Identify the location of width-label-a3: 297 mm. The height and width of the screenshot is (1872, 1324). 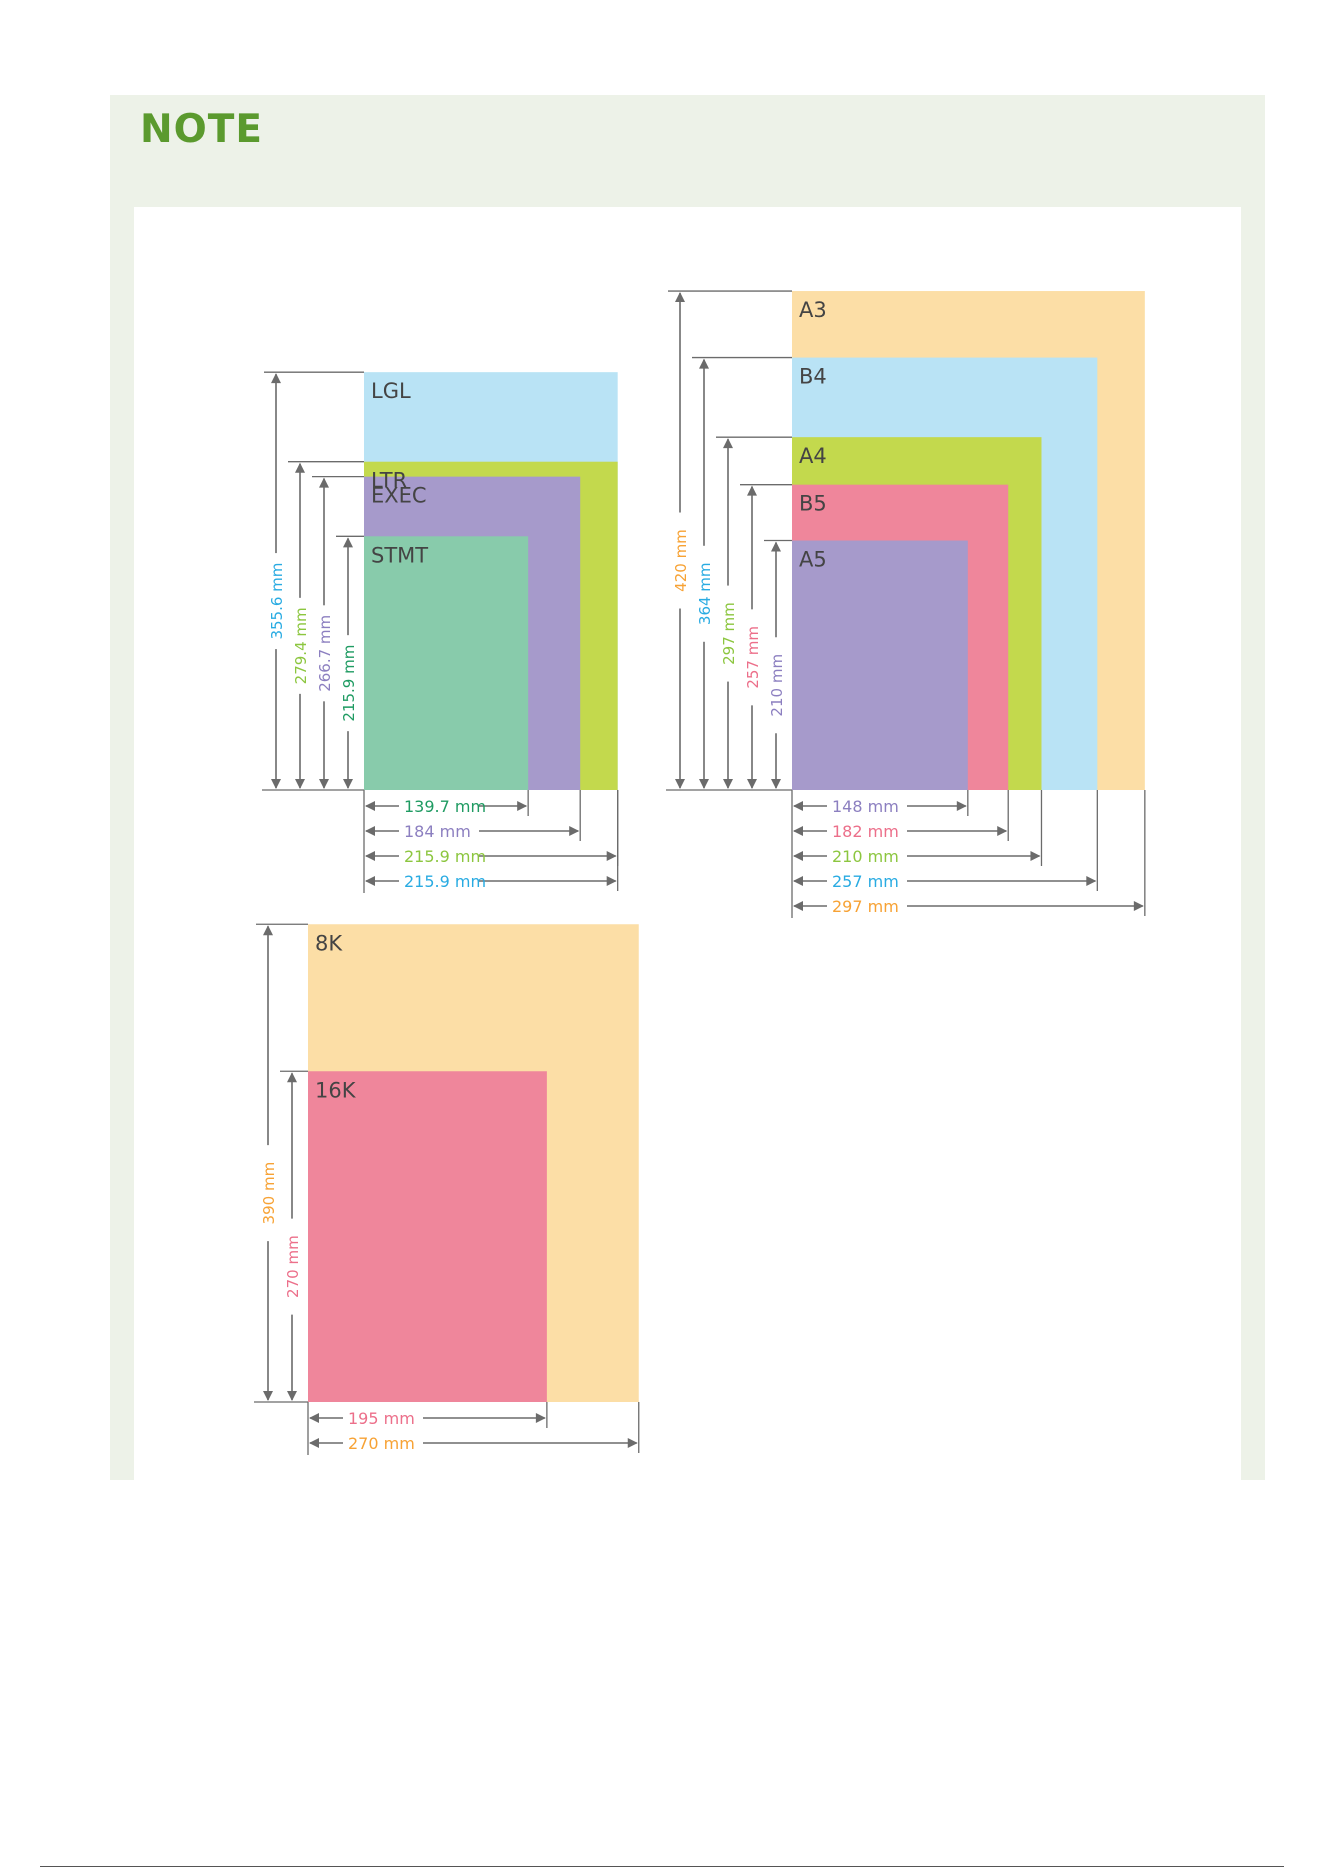
(865, 906).